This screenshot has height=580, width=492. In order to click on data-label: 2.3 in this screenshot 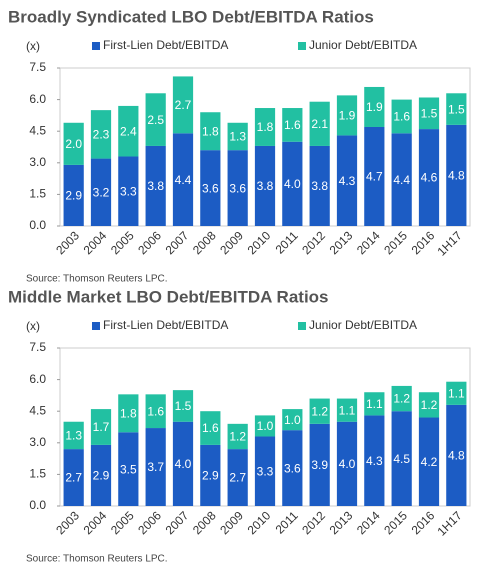, I will do `click(101, 135)`.